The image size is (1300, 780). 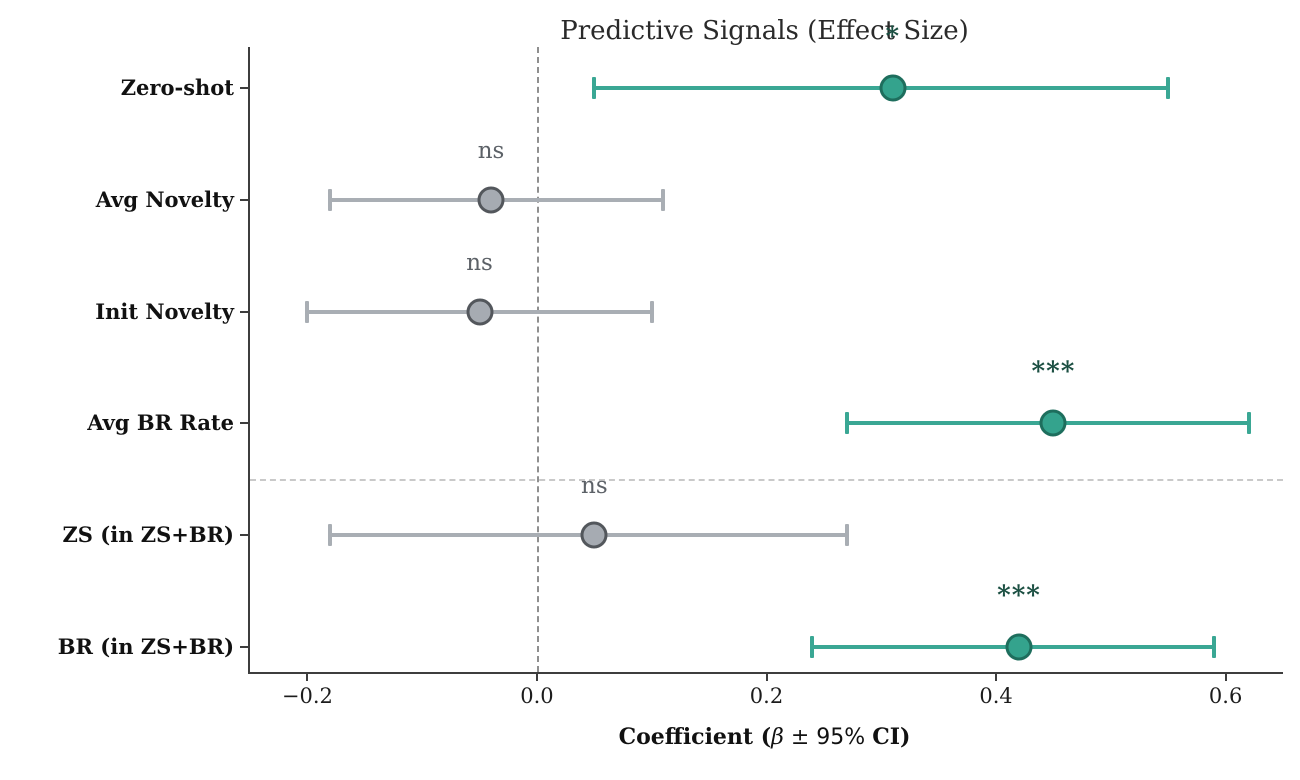 I want to click on x-axis-label: Coefficient (β ± 95% CI), so click(x=764, y=737).